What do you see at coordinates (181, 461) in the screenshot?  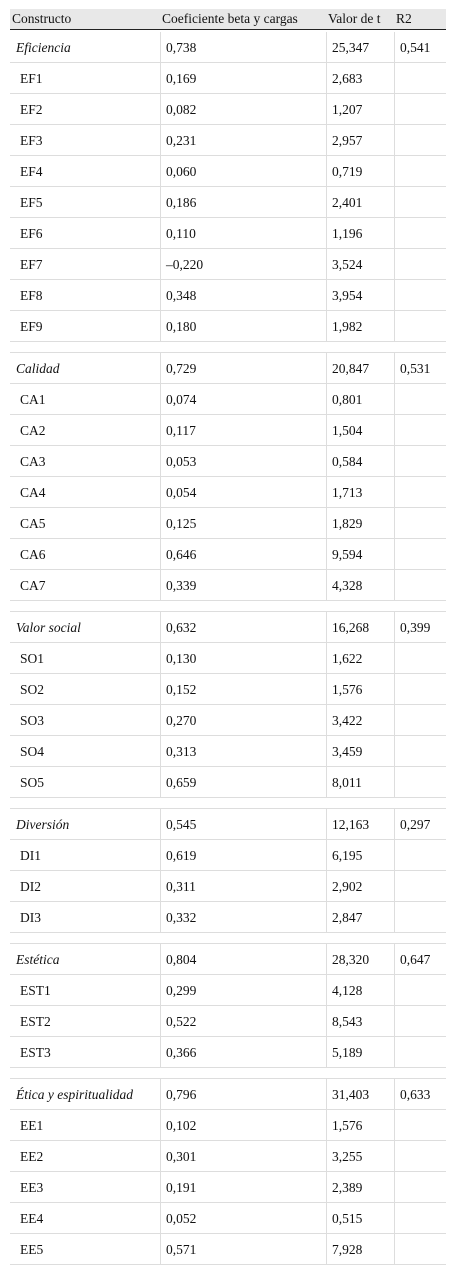 I see `cell-value: 0,053` at bounding box center [181, 461].